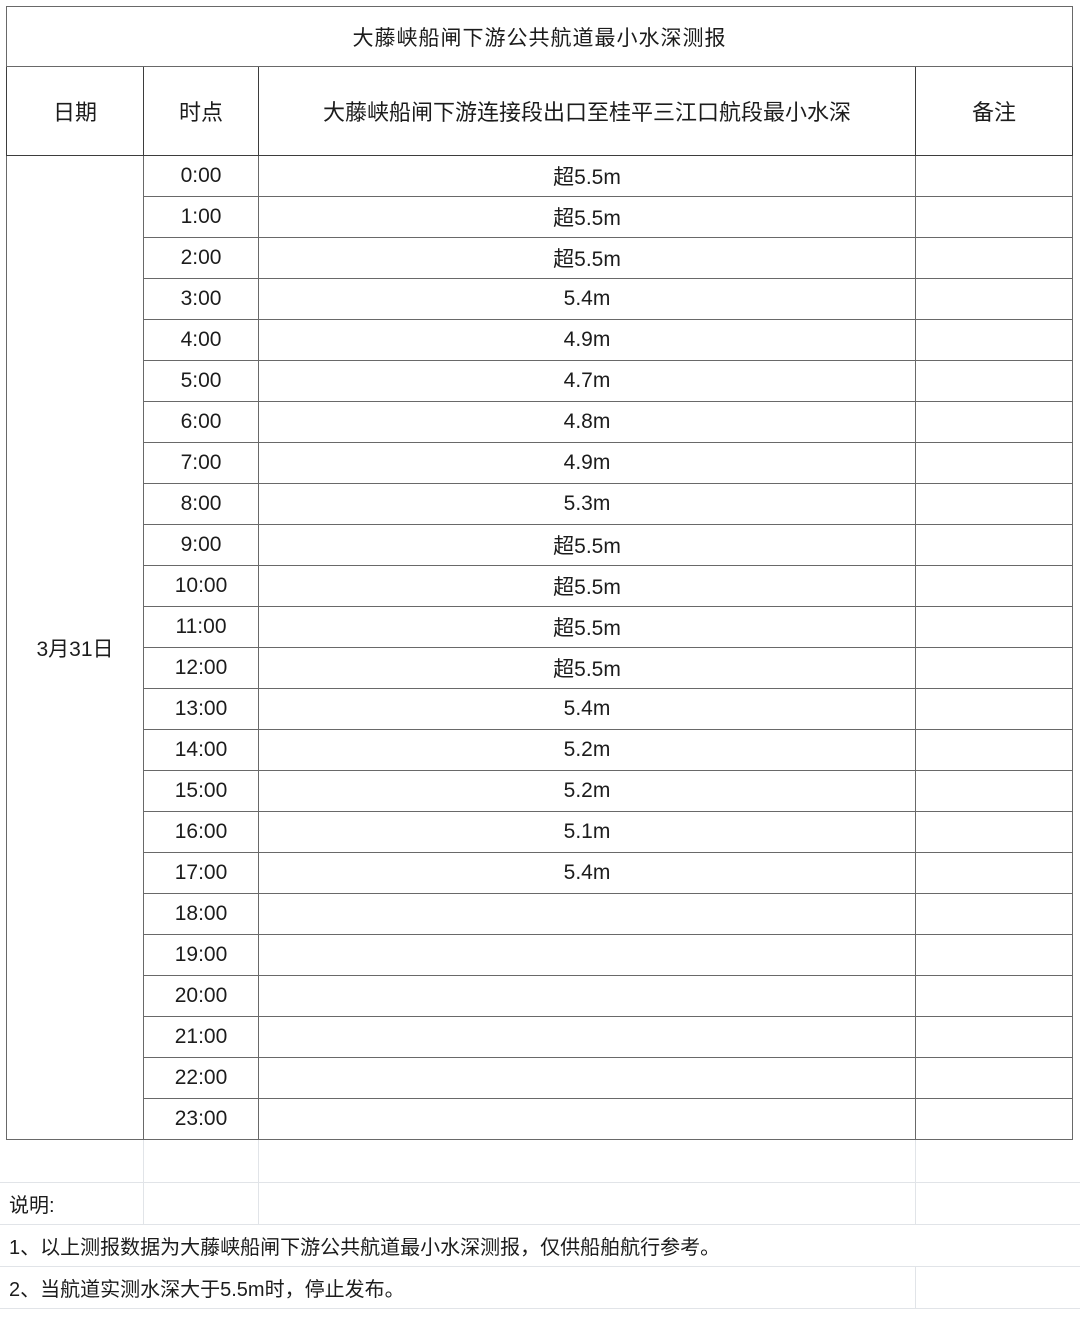 The width and height of the screenshot is (1080, 1321). I want to click on note-item-1: 1、以上测报数据为大藤峡船闸下游公共航道最小水深测报，仅供船舶航行参考。, so click(540, 1245).